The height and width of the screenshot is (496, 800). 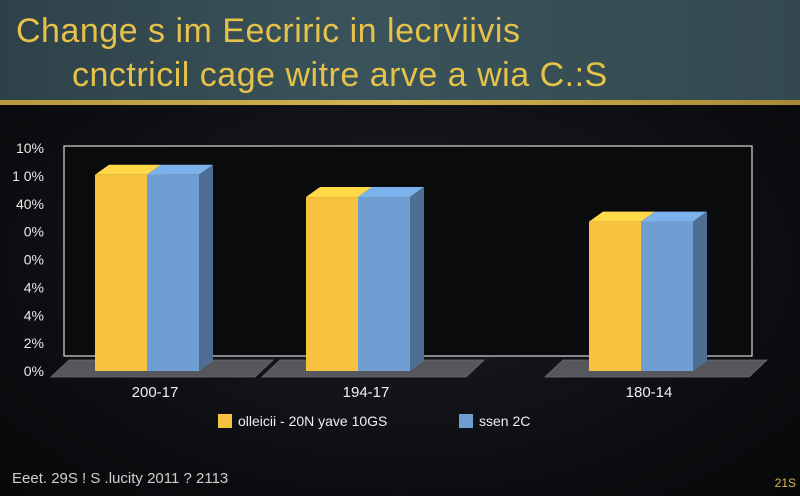 What do you see at coordinates (366, 392) in the screenshot?
I see `x-tick-label: 194-17` at bounding box center [366, 392].